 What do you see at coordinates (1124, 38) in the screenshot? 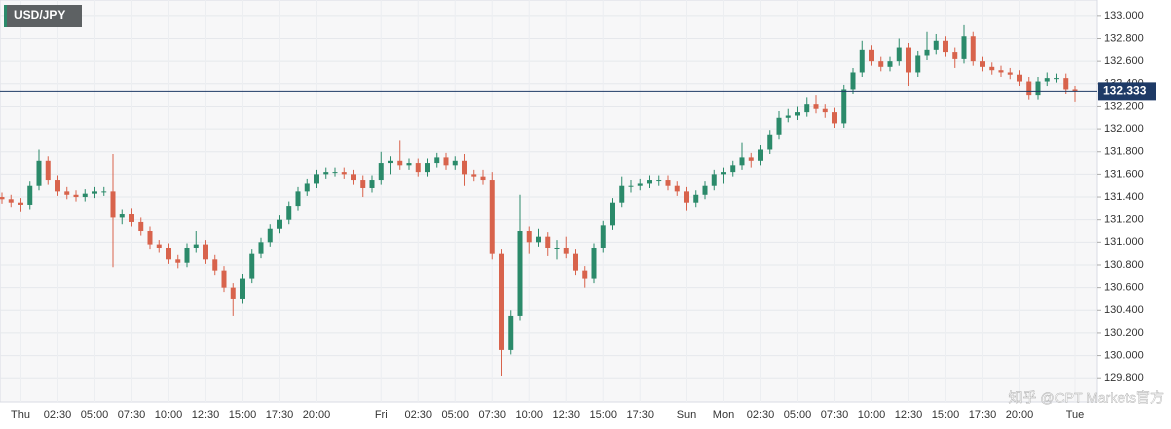
I see `y-tick-label: 132.800` at bounding box center [1124, 38].